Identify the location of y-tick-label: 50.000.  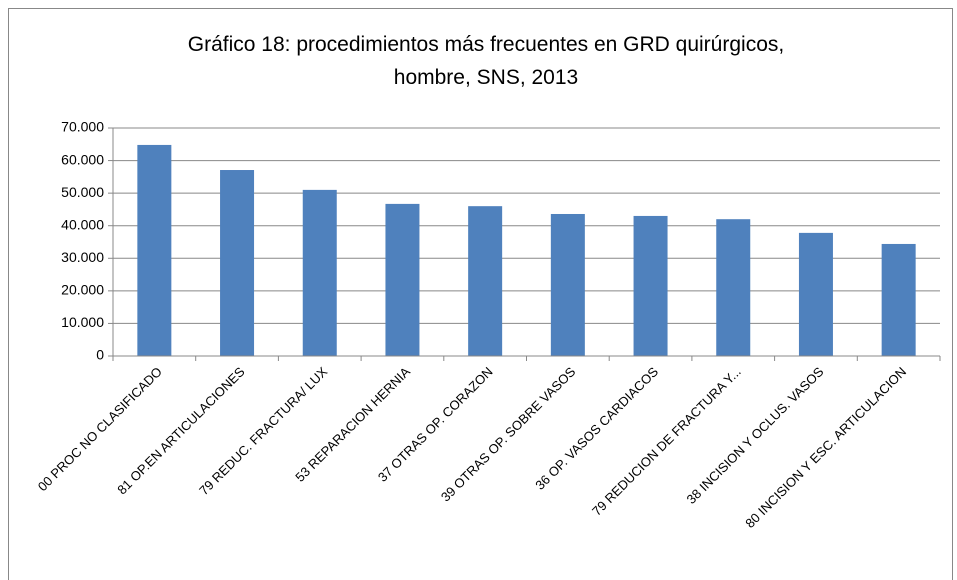
(82, 192).